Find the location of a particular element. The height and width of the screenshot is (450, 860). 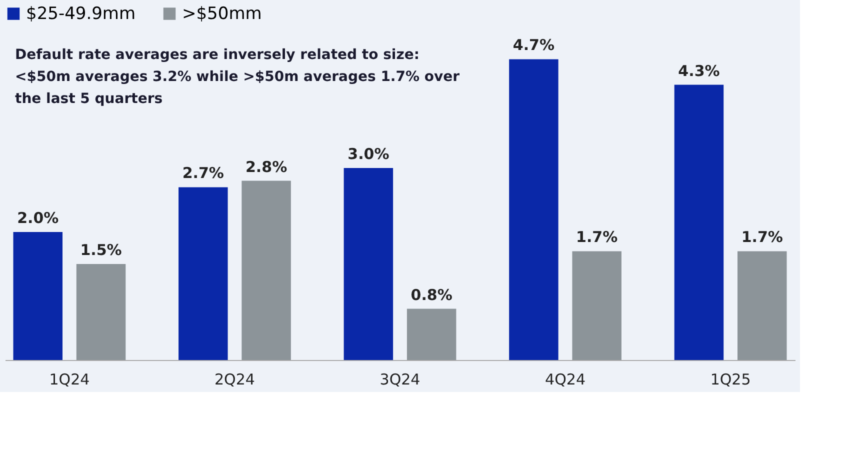

data-label: 3.0% is located at coordinates (369, 154).